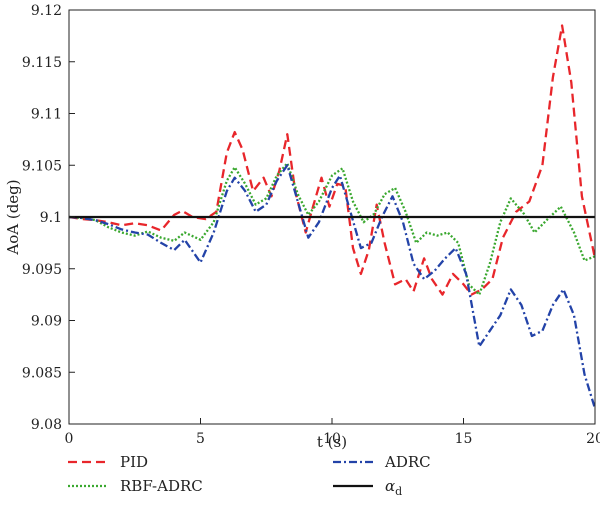 This screenshot has width=600, height=527. What do you see at coordinates (464, 439) in the screenshot?
I see `x-tick-label: 15` at bounding box center [464, 439].